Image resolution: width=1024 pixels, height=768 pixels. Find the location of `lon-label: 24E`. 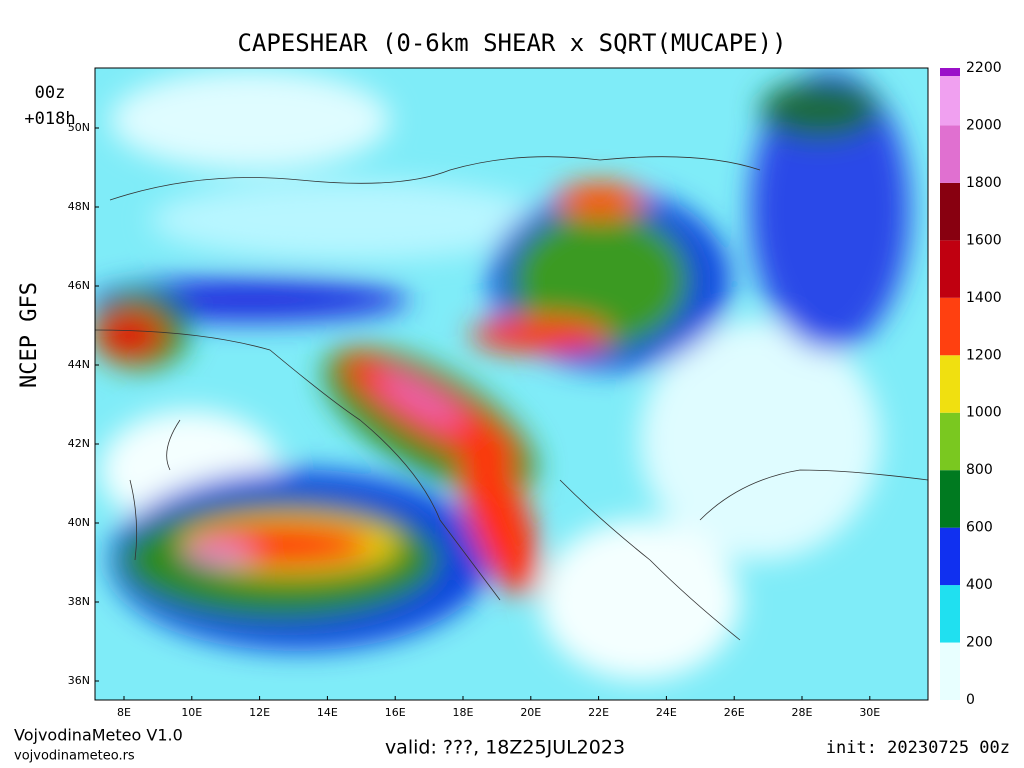

lon-label: 24E is located at coordinates (666, 712).